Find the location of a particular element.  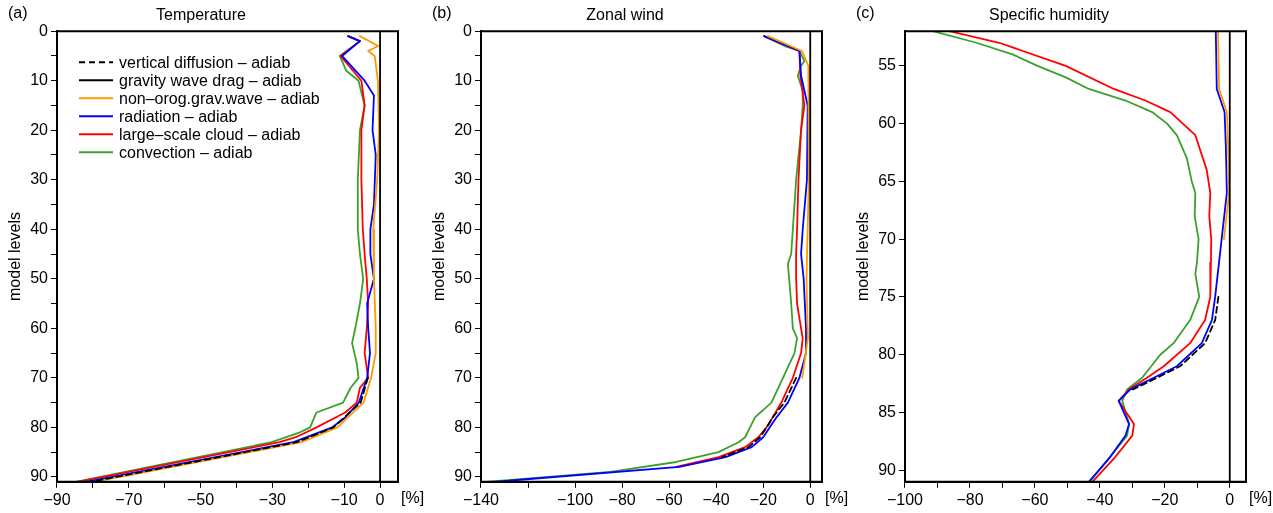

legend-label: non–orog.grav.wave – adiab is located at coordinates (219, 98).